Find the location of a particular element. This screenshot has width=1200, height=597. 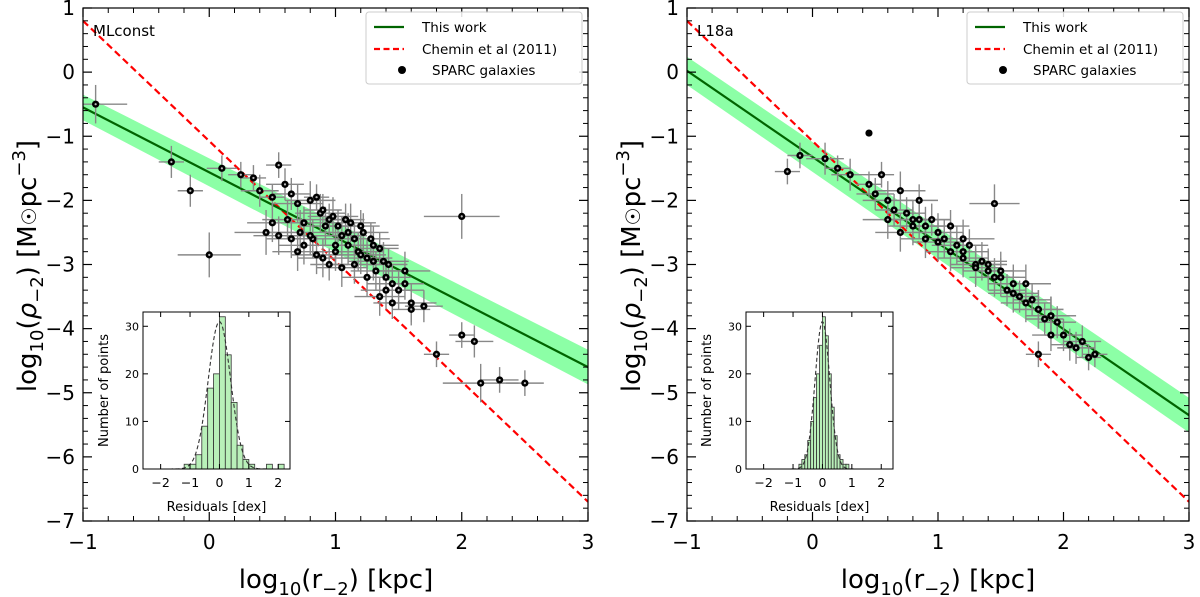

gaussian-fit-curve is located at coordinates (819, 395).